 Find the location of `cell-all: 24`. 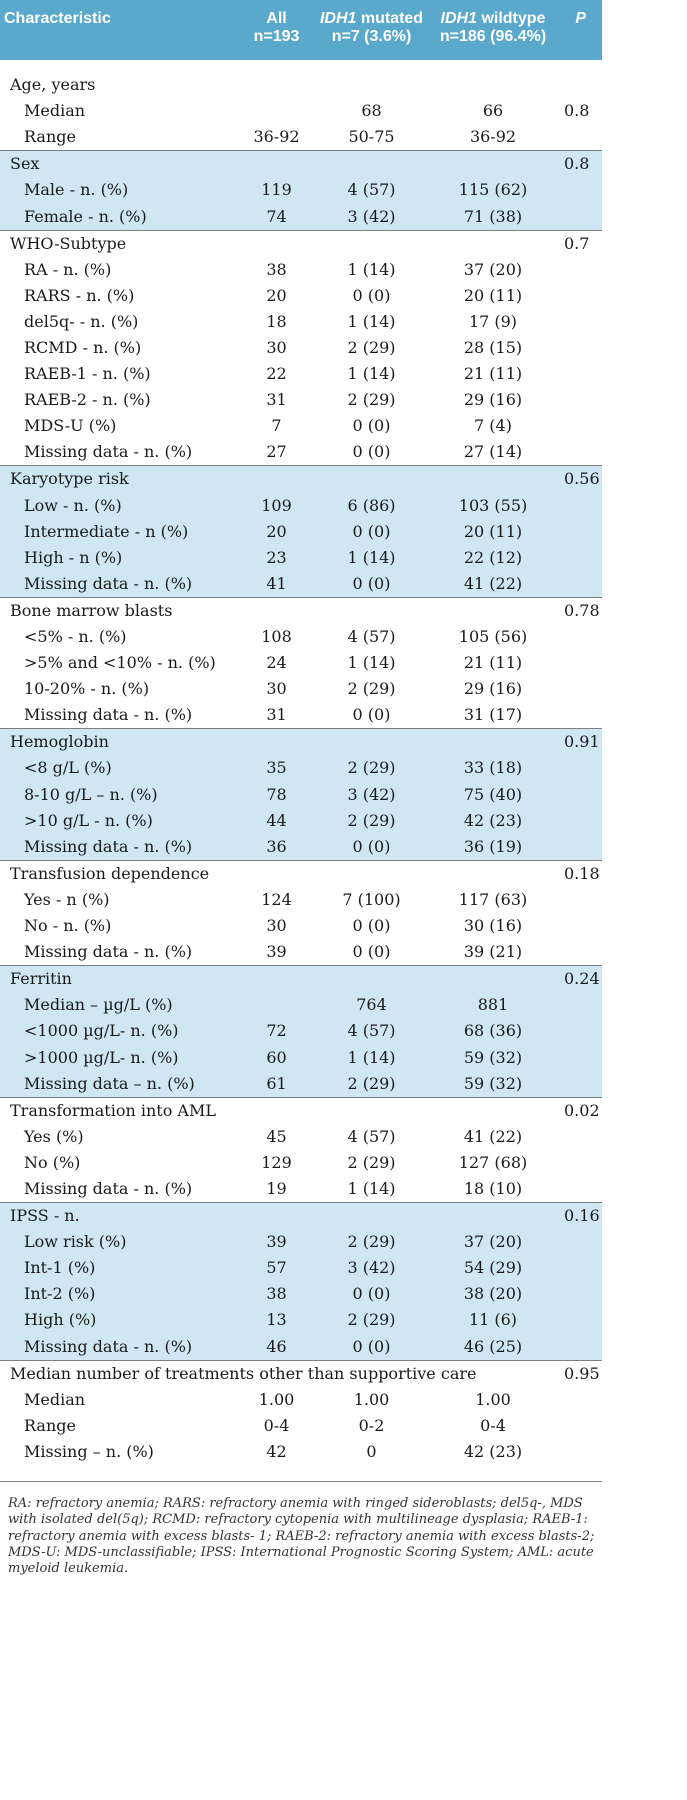

cell-all: 24 is located at coordinates (276, 663).